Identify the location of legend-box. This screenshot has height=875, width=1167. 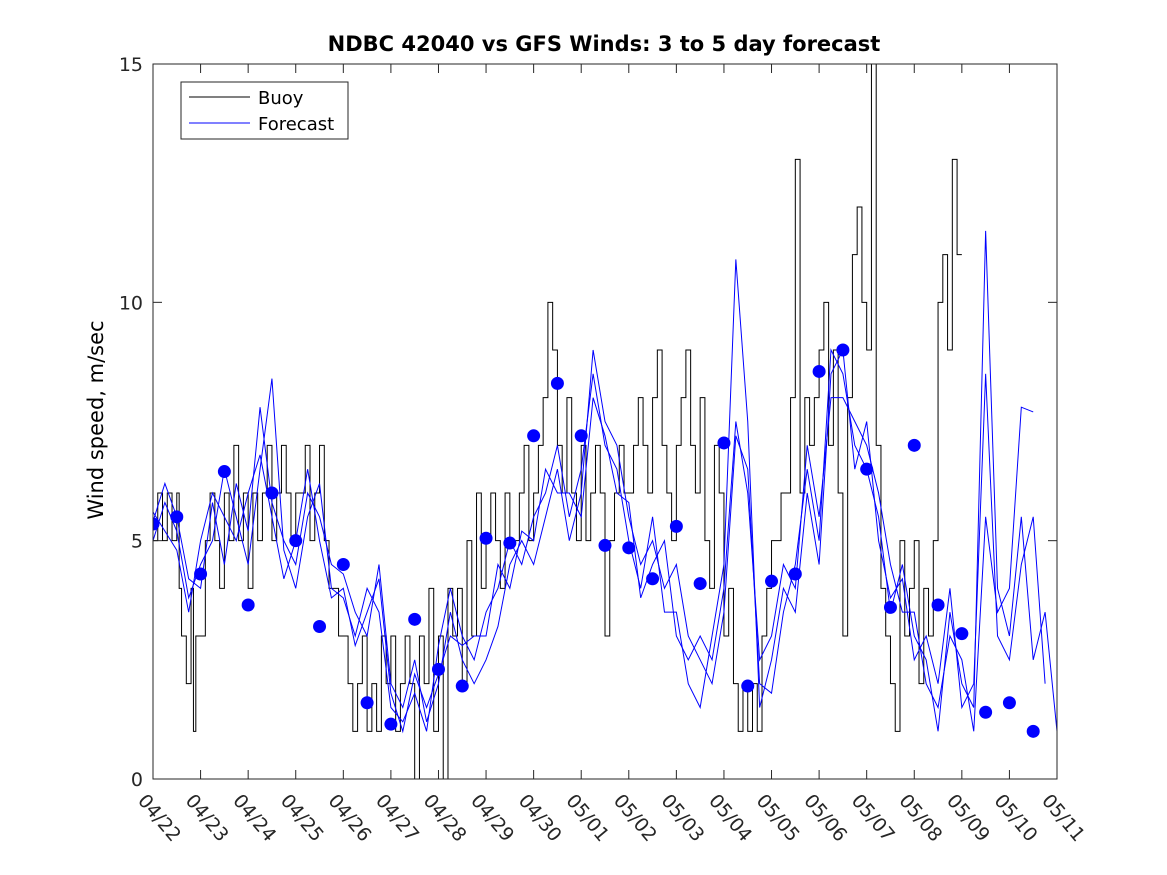
(264, 110).